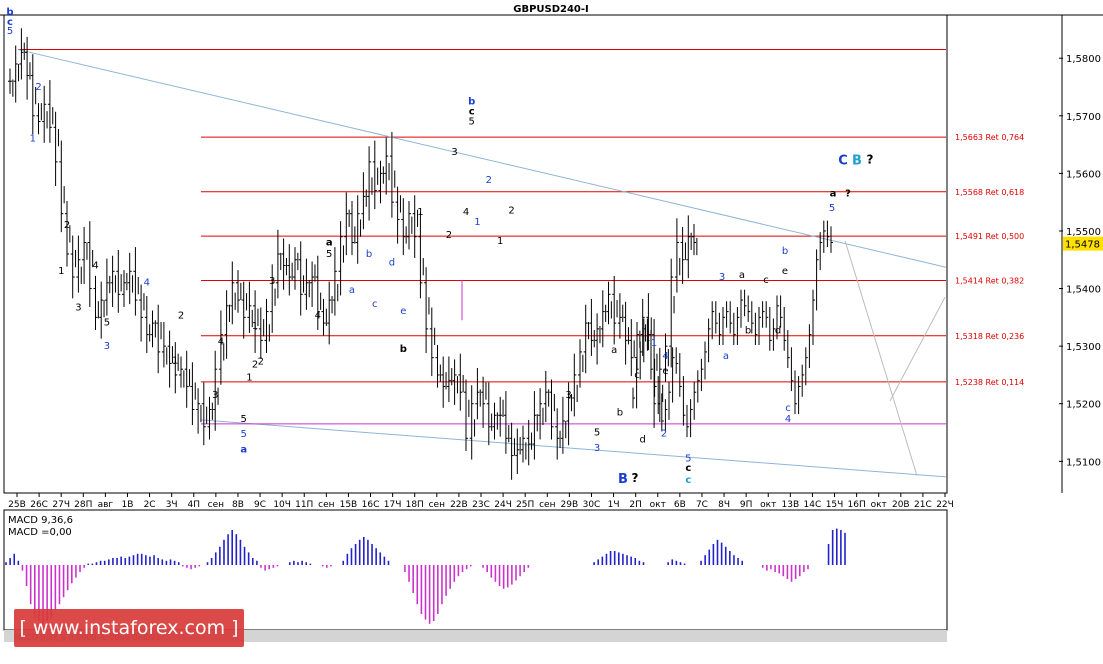  What do you see at coordinates (481, 505) in the screenshot?
I see `time-tick-label: 23С` at bounding box center [481, 505].